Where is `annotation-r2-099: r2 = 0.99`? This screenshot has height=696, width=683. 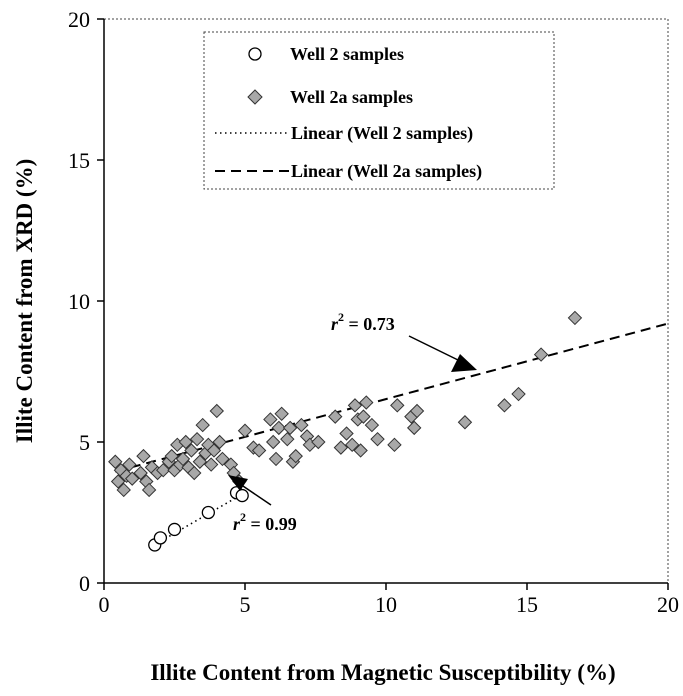 annotation-r2-099: r2 = 0.99 is located at coordinates (262, 504).